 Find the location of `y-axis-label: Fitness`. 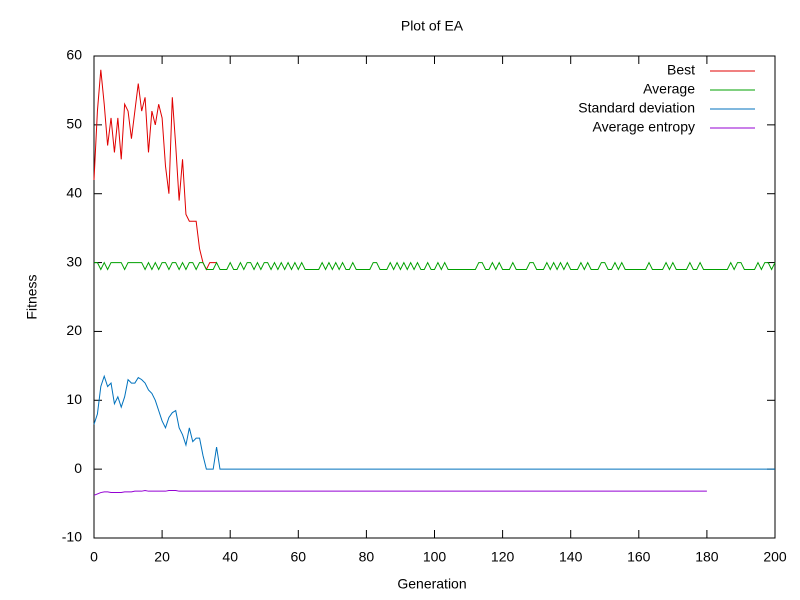

y-axis-label: Fitness is located at coordinates (32, 296).